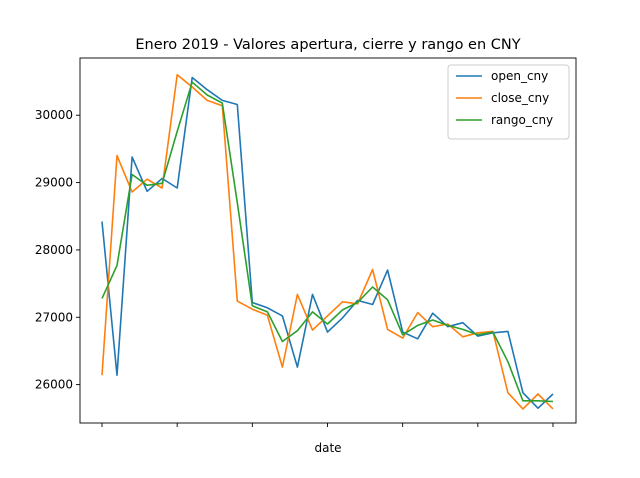  What do you see at coordinates (520, 98) in the screenshot?
I see `legend-label-close_cny: close_cny` at bounding box center [520, 98].